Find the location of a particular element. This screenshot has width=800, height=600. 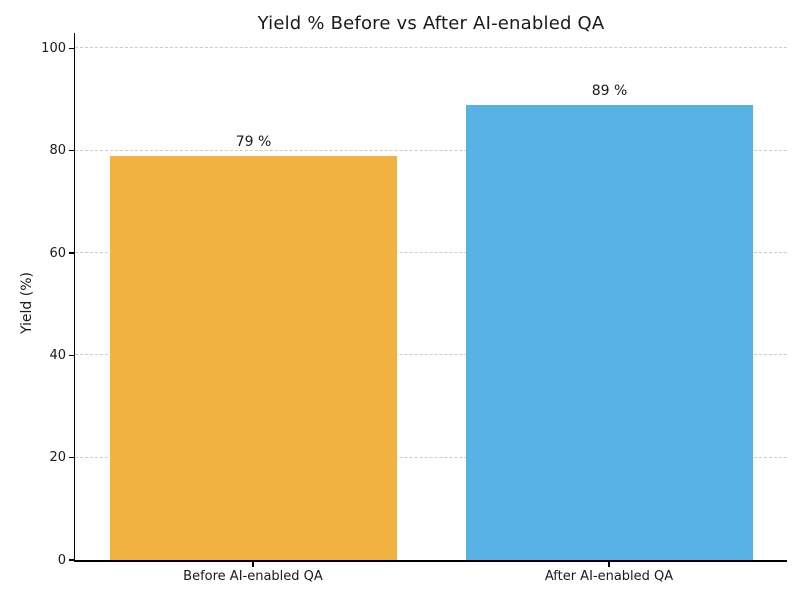

y-axis-spine is located at coordinates (74, 297).